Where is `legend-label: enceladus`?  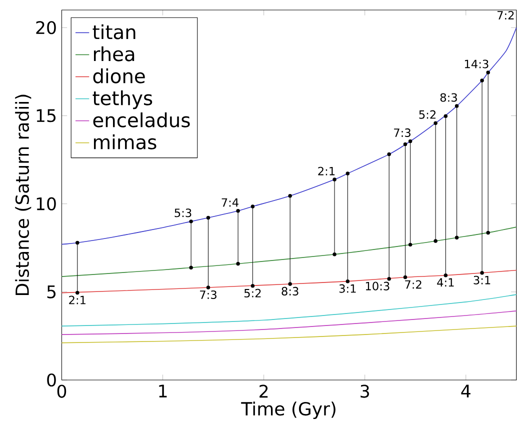 legend-label: enceladus is located at coordinates (141, 120).